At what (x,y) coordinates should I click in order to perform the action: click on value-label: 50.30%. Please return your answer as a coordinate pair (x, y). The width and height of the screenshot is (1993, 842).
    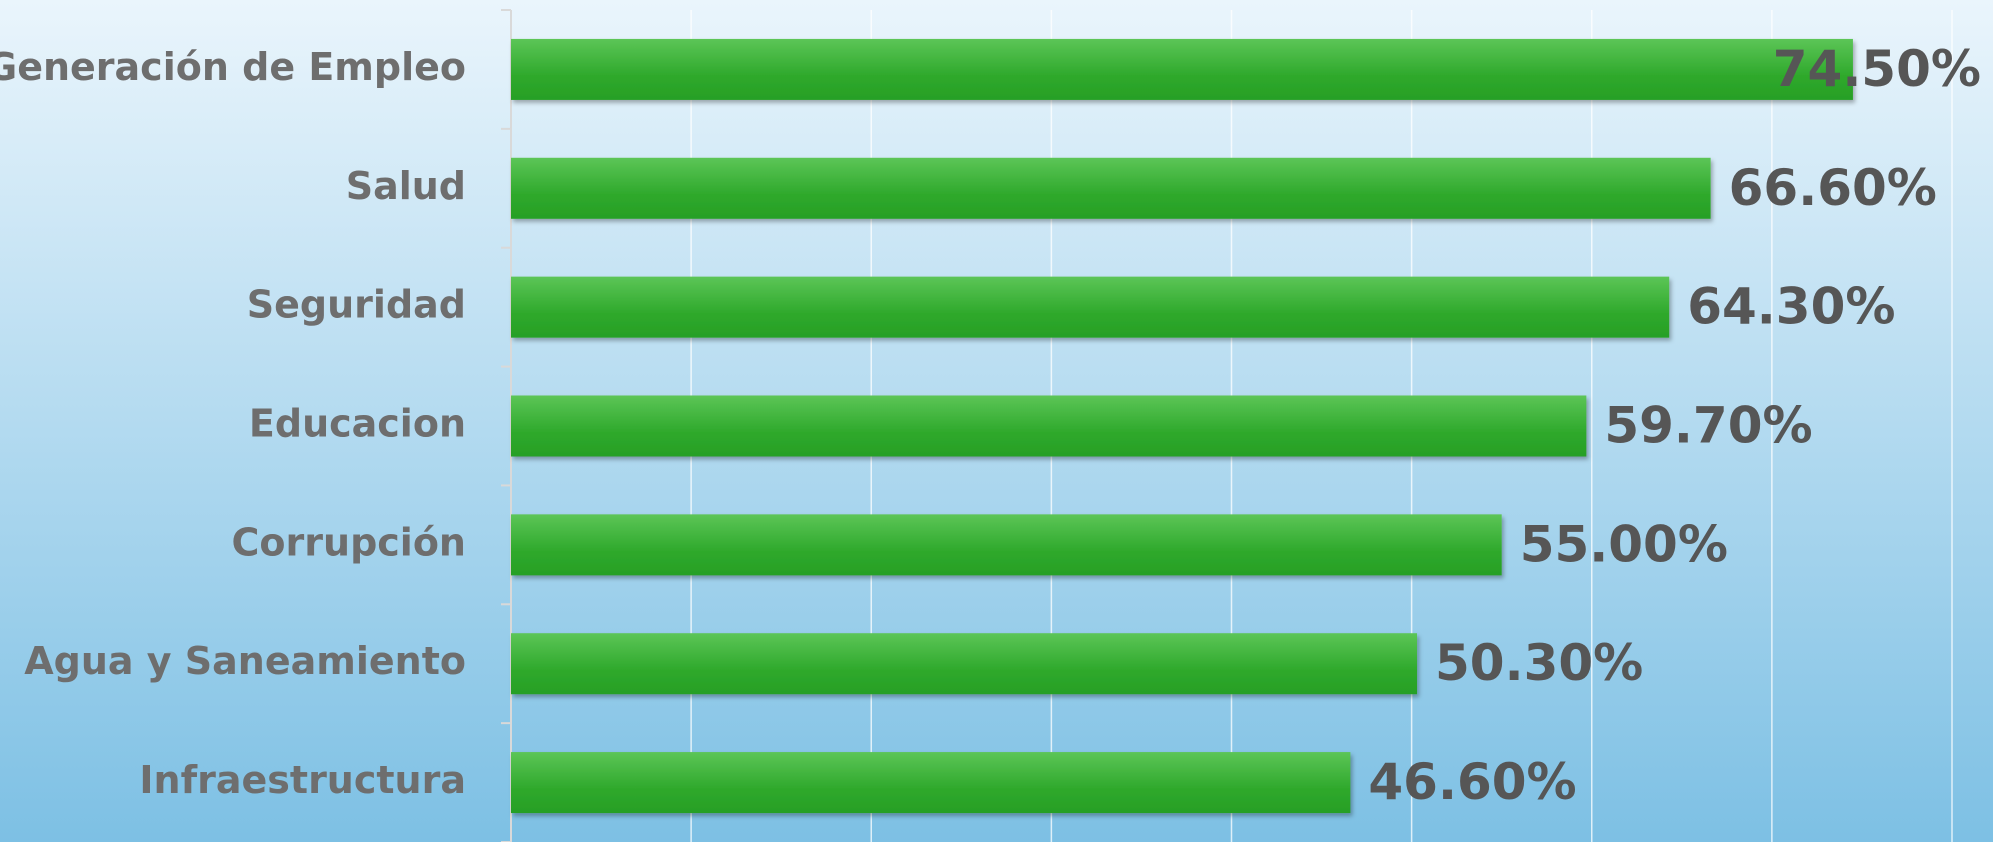
    Looking at the image, I should click on (1539, 663).